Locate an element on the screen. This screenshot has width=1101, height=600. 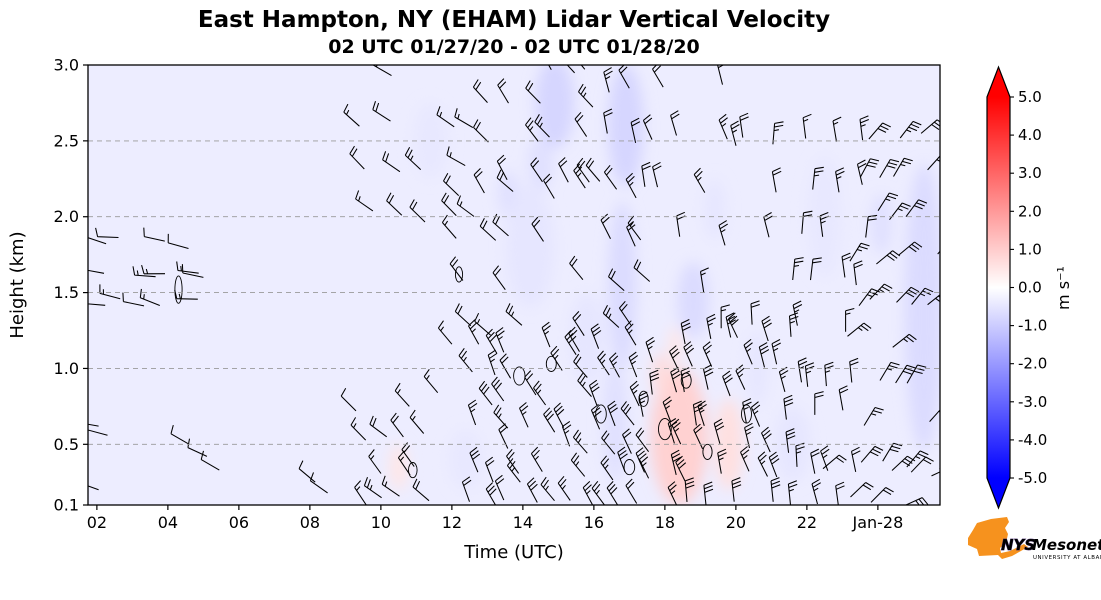
logo-mesonet-text: Mesonet is located at coordinates (1066, 545).